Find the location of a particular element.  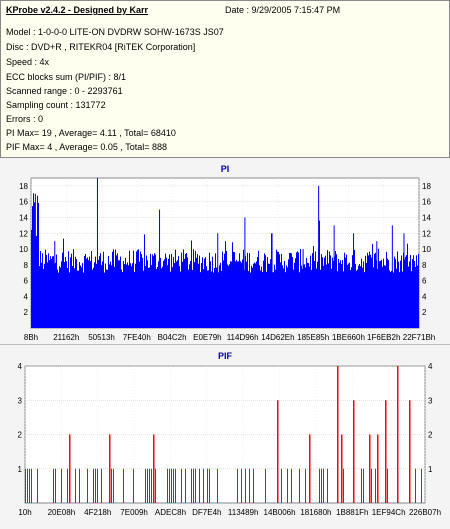

x-tick-label: B04C2h is located at coordinates (172, 337).